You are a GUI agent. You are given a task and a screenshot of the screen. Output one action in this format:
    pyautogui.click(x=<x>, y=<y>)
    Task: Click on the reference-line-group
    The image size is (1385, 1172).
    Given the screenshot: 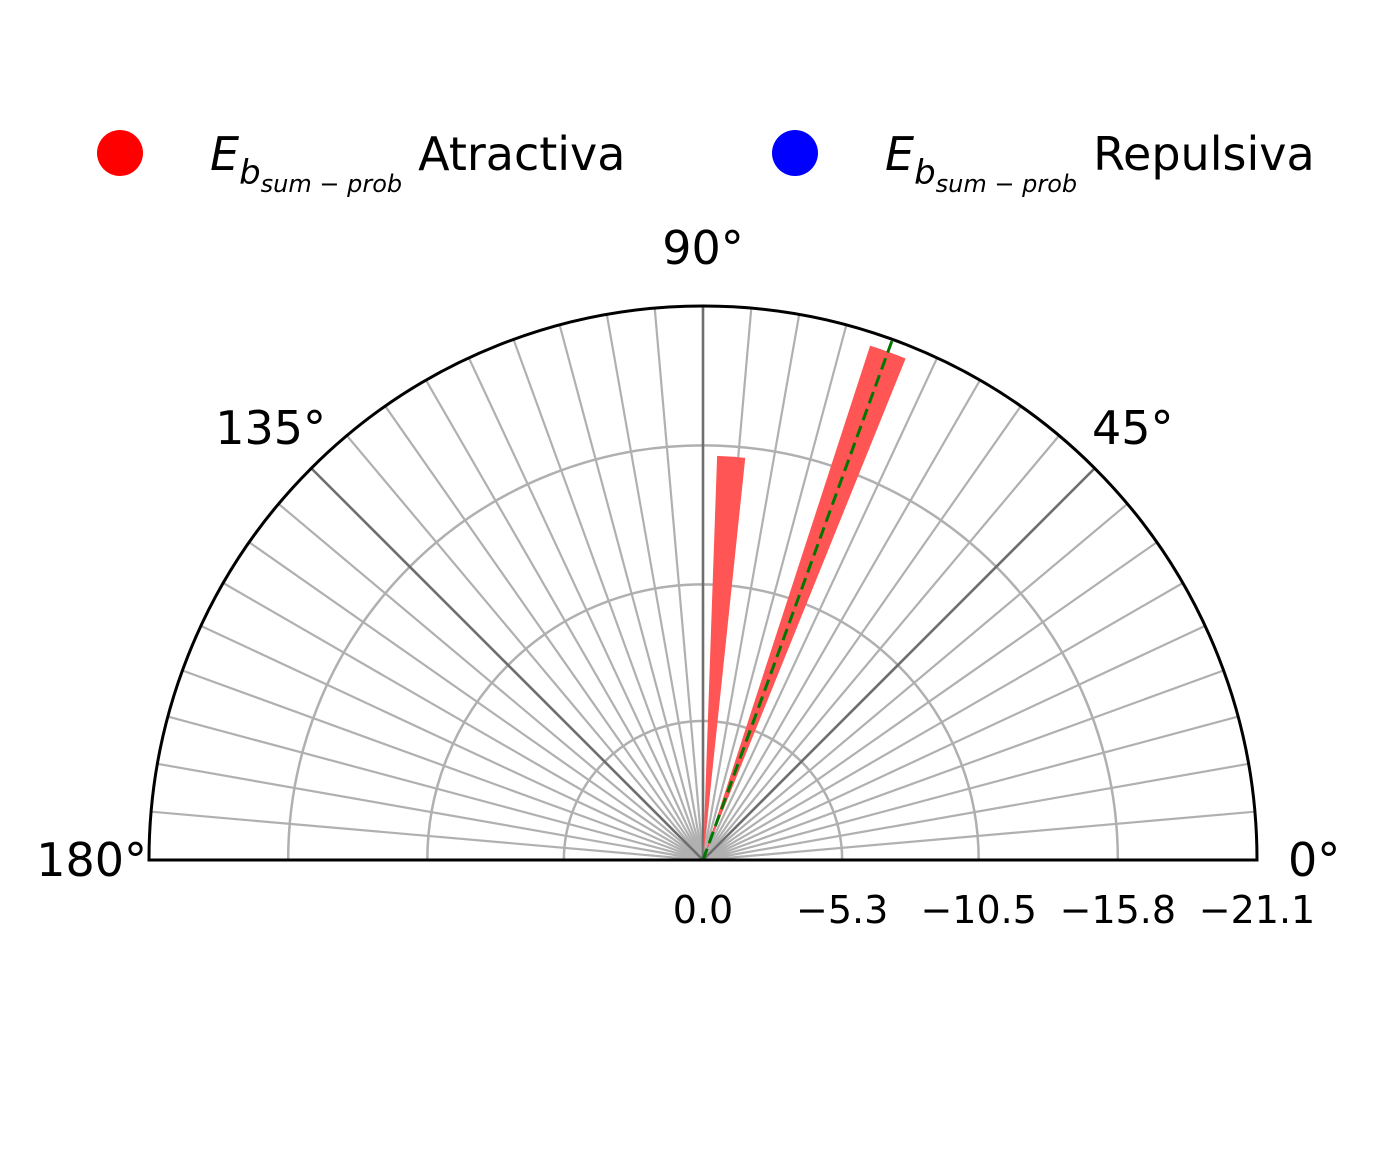 What is the action you would take?
    pyautogui.click(x=797, y=599)
    